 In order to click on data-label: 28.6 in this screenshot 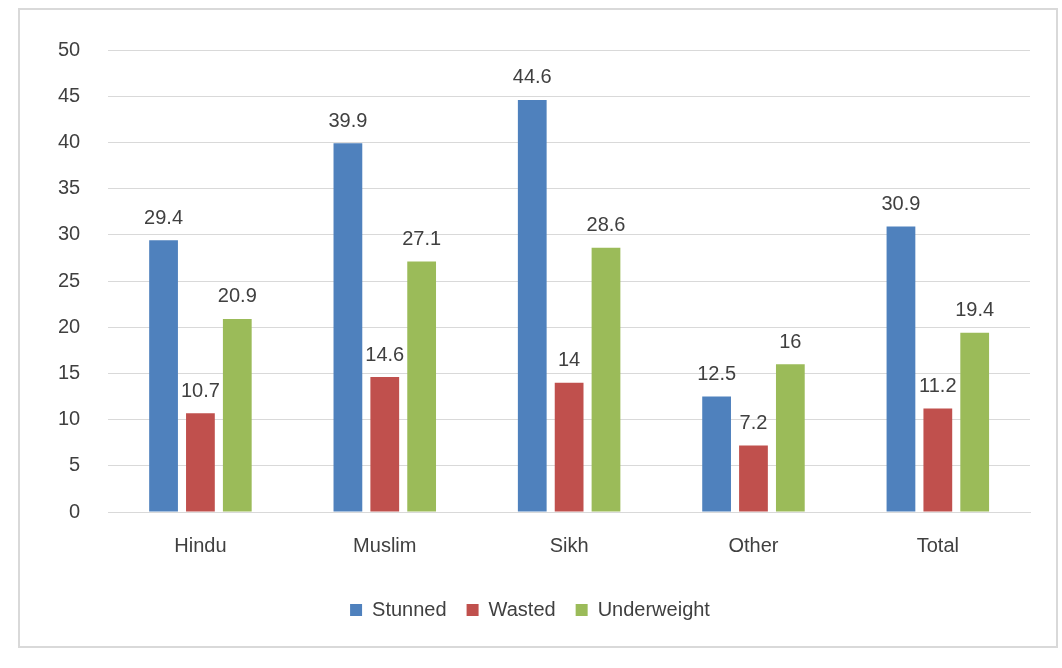, I will do `click(606, 224)`.